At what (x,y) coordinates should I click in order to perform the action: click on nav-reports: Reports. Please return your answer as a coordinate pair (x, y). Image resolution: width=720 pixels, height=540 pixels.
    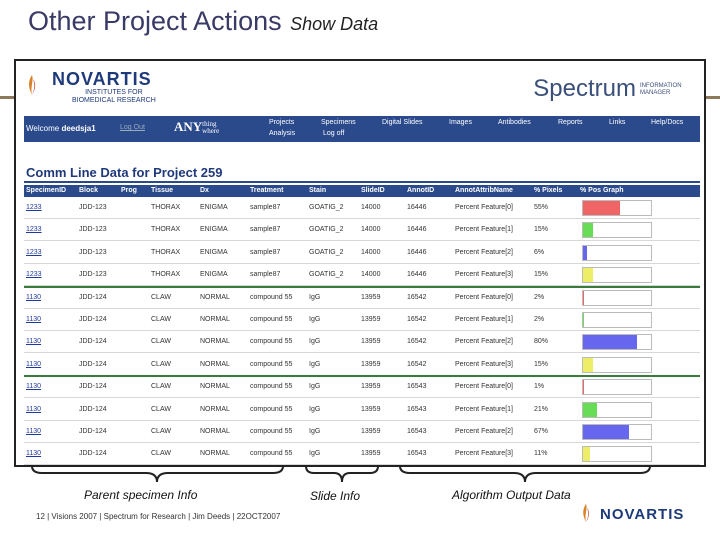
    Looking at the image, I should click on (570, 122).